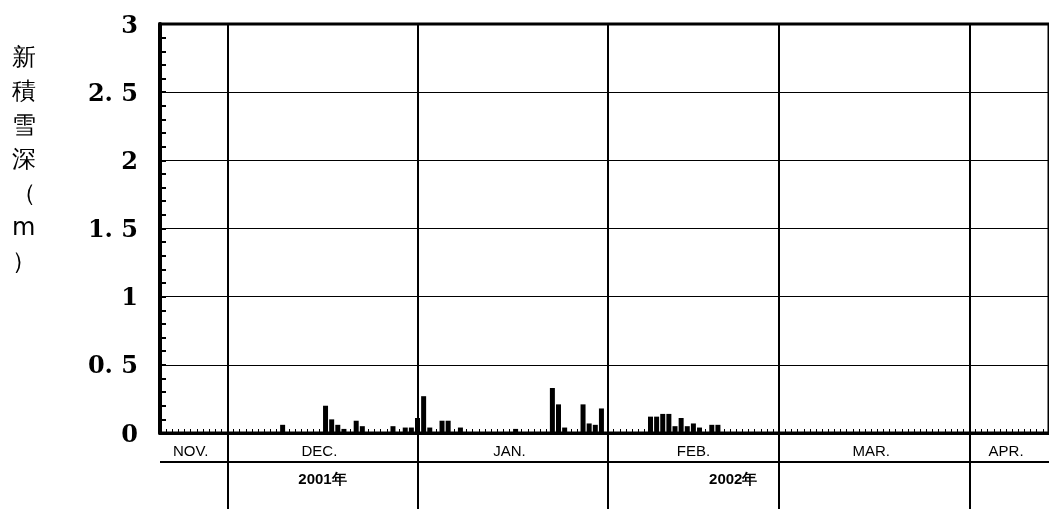 The width and height of the screenshot is (1049, 509). Describe the element at coordinates (129, 433) in the screenshot. I see `y-tick-label: 0` at that location.